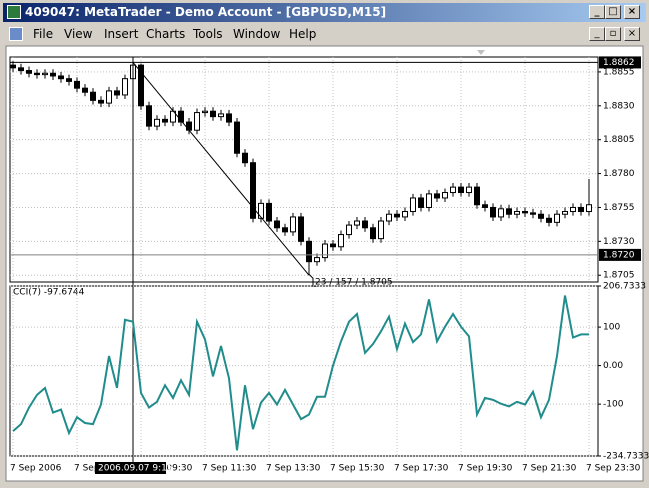  Describe the element at coordinates (166, 34) in the screenshot. I see `menu-item: Charts` at that location.